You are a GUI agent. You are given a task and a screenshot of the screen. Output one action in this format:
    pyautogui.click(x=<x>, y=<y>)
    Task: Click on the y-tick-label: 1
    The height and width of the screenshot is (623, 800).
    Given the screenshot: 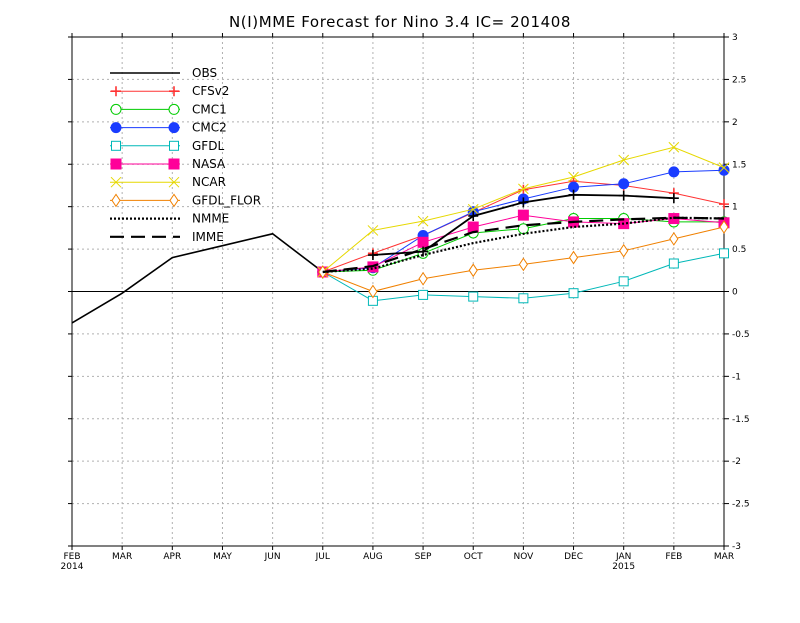 What is the action you would take?
    pyautogui.click(x=735, y=208)
    